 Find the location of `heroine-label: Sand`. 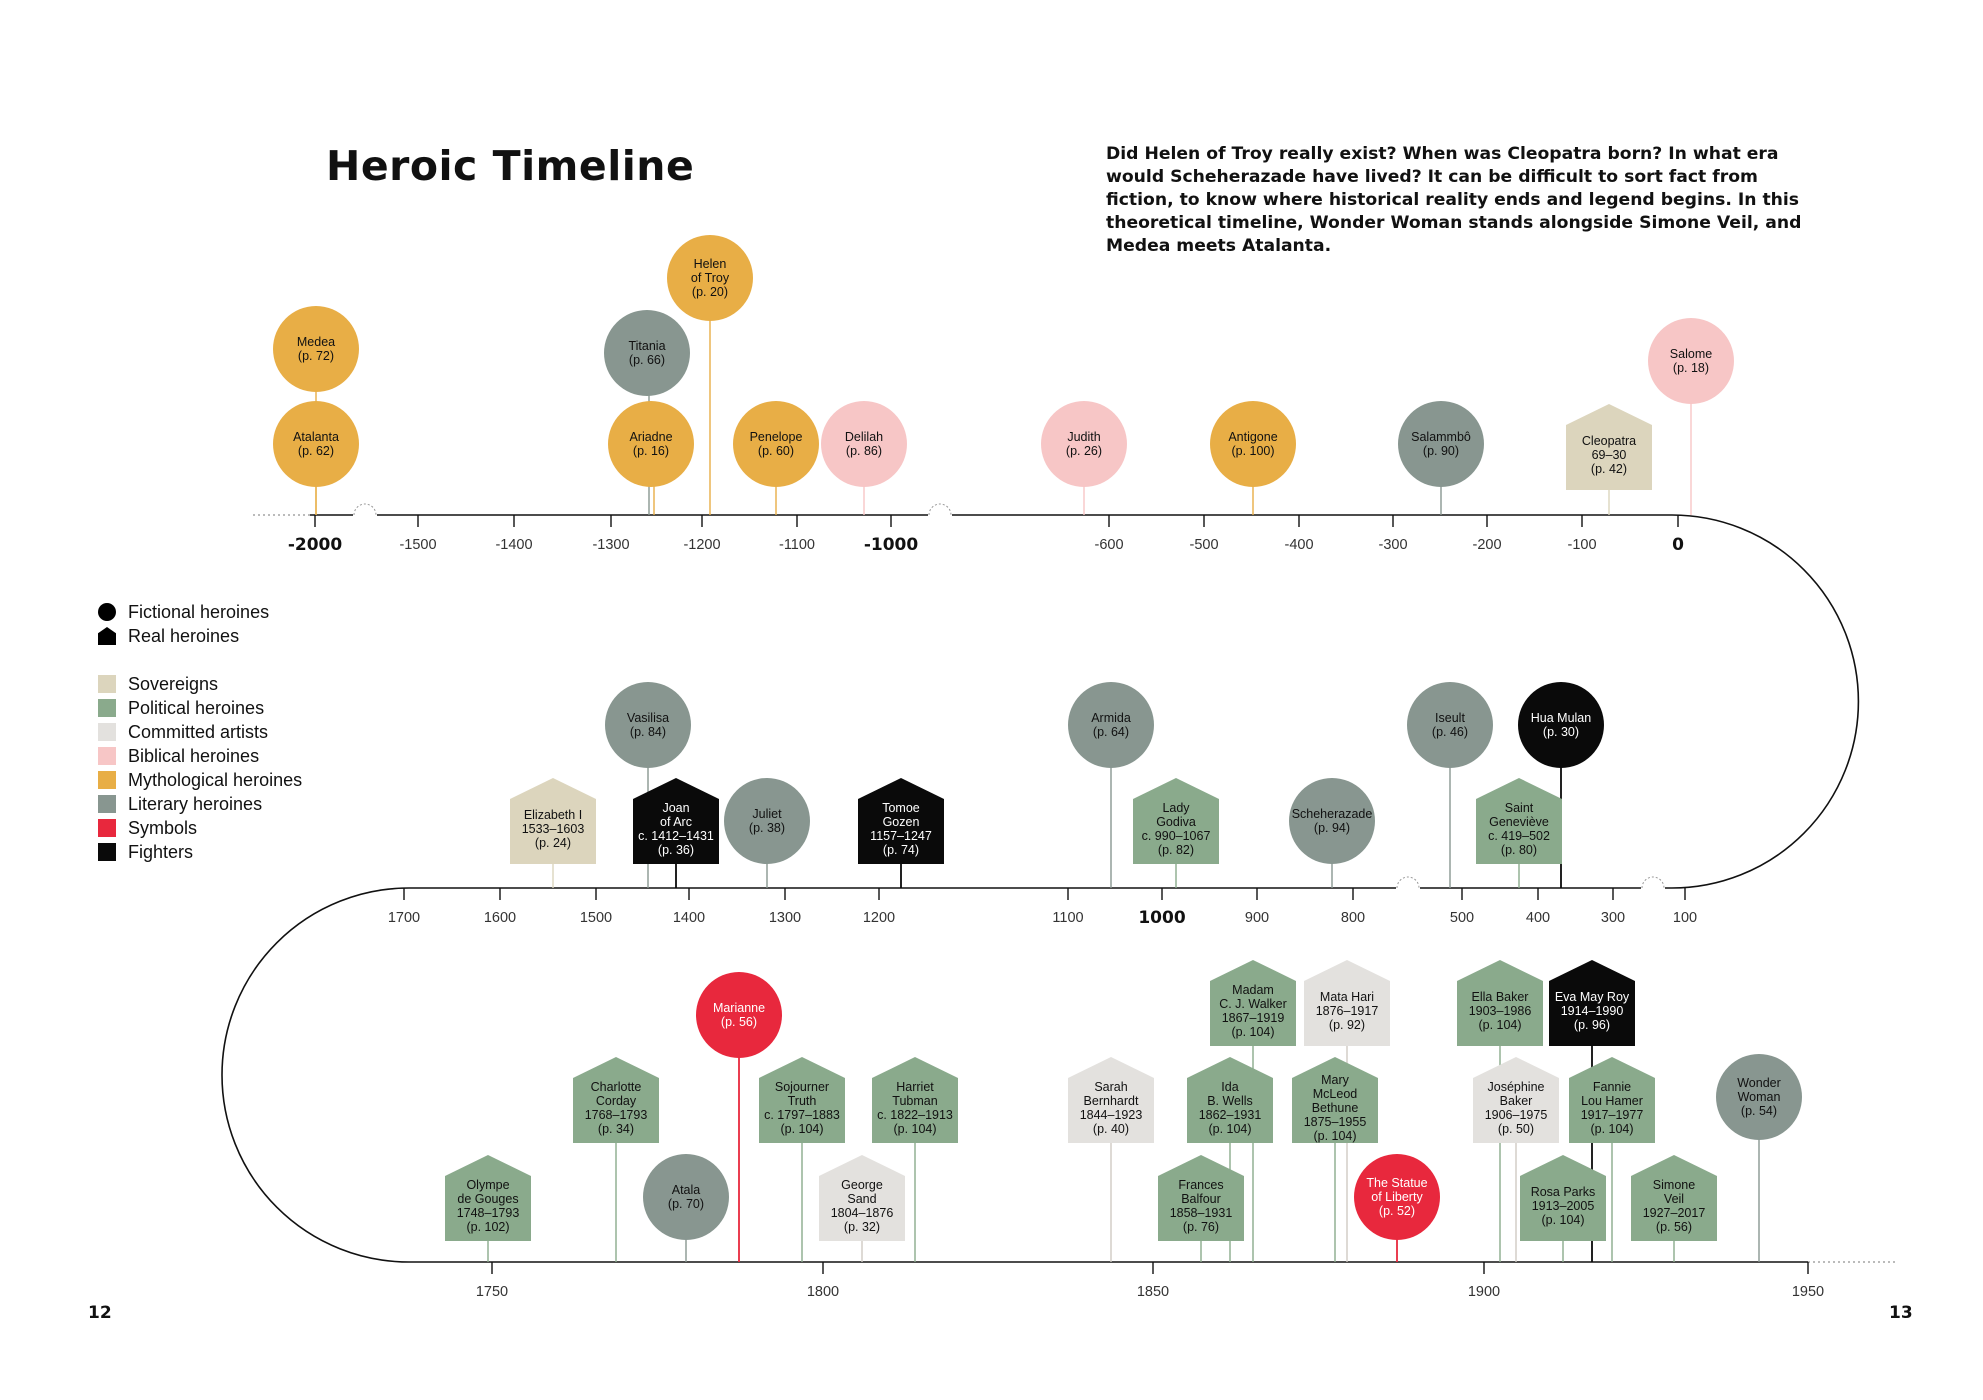

heroine-label: Sand is located at coordinates (861, 1199).